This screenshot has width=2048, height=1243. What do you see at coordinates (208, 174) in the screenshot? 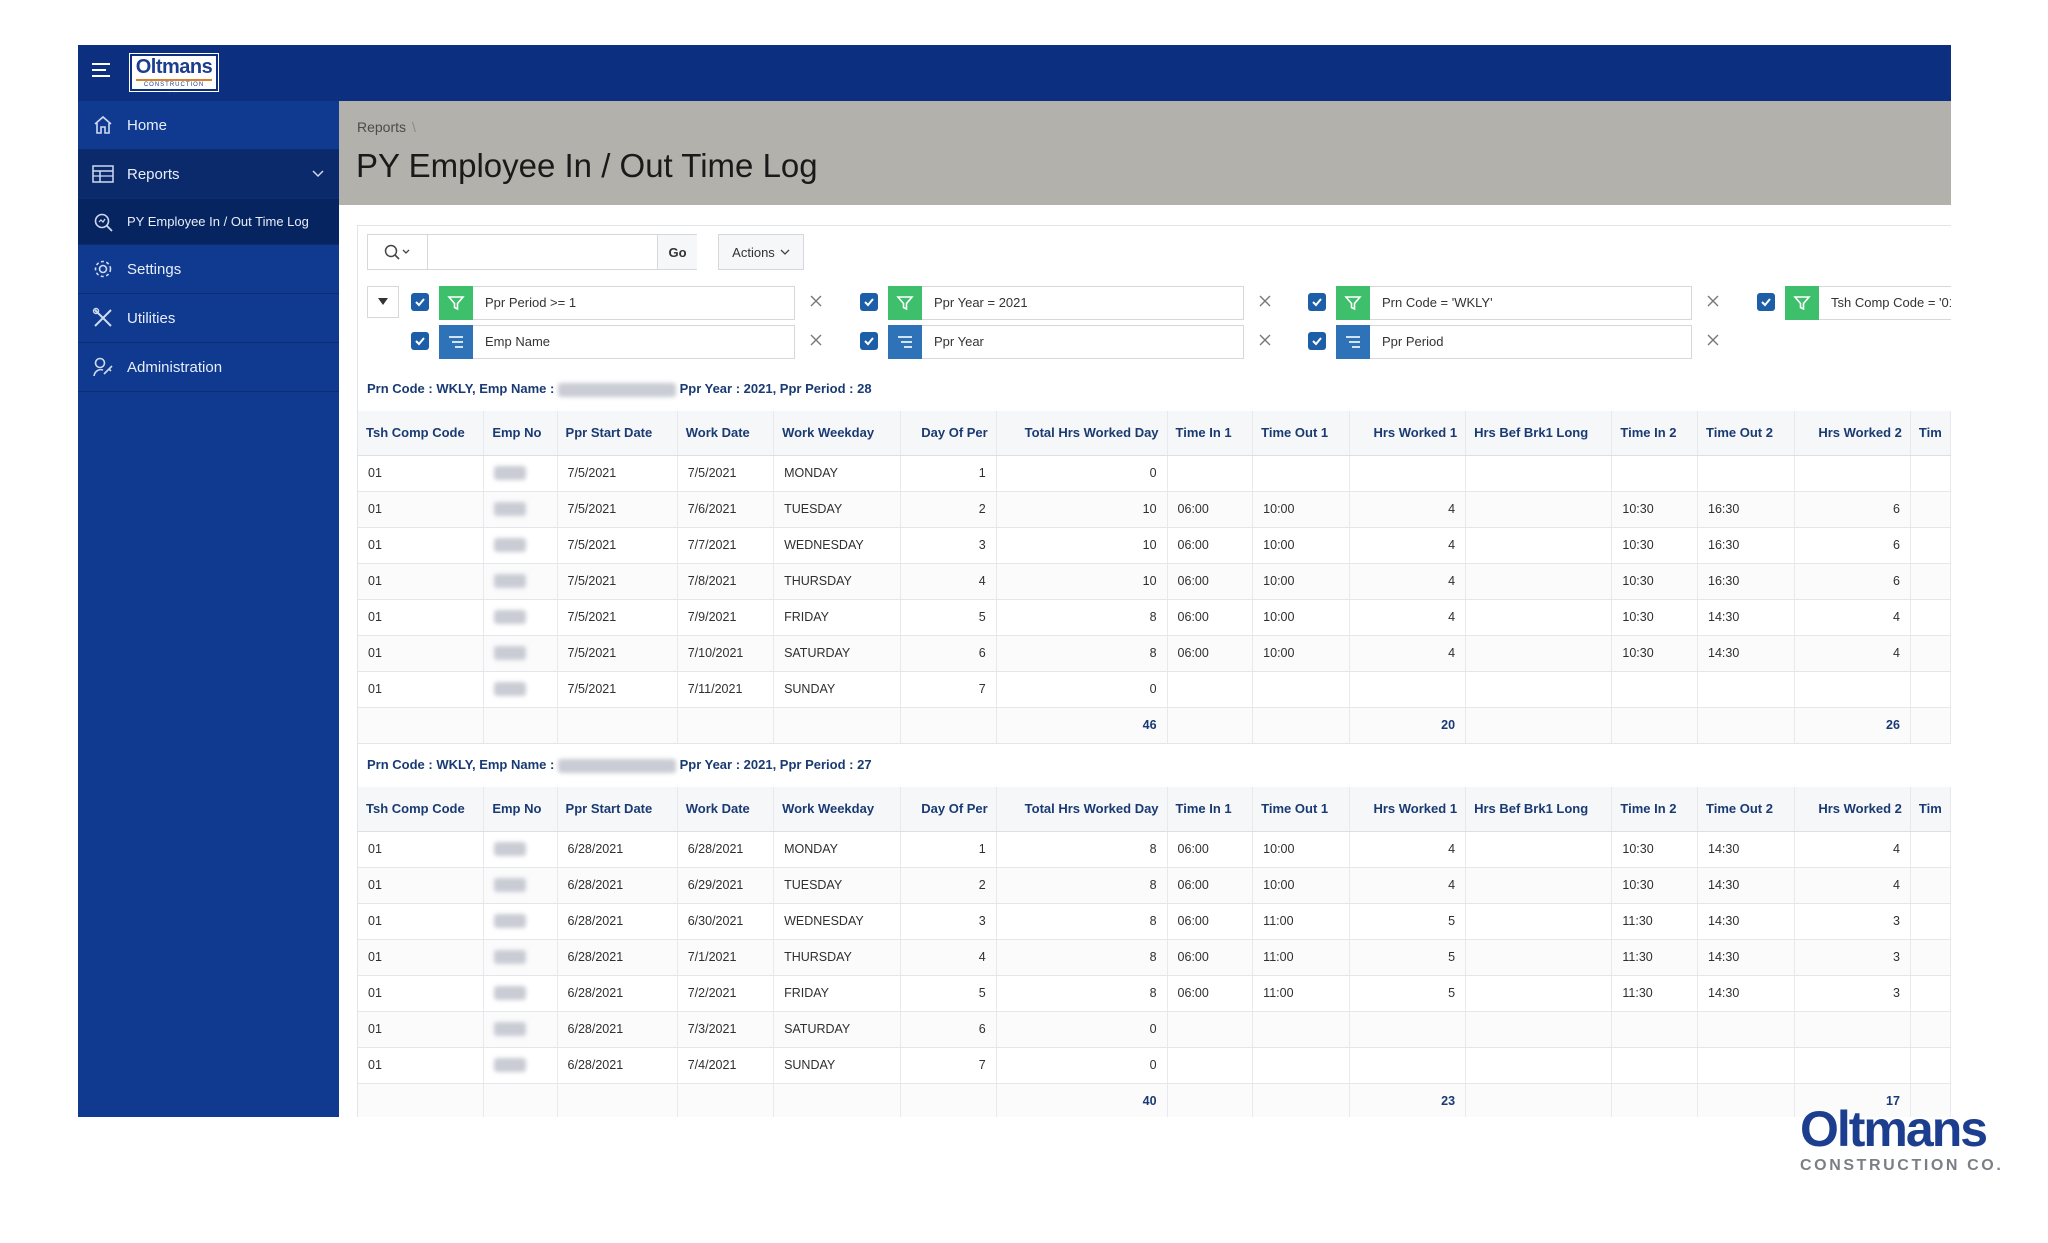
I see `sidebar-item-reports: Reports` at bounding box center [208, 174].